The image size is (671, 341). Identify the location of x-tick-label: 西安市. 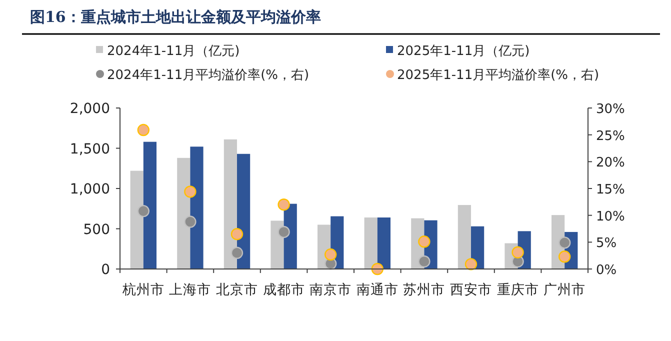
(471, 290).